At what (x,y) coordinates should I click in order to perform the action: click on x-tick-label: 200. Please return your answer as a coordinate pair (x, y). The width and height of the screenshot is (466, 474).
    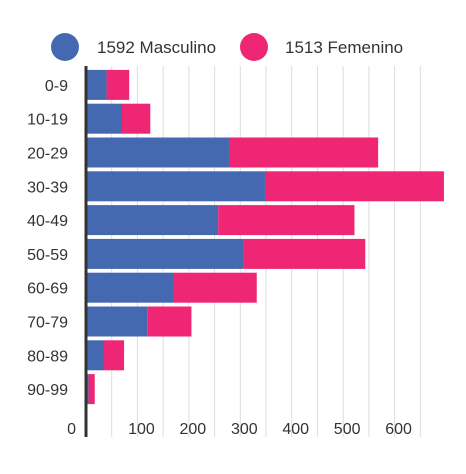
    Looking at the image, I should click on (193, 429).